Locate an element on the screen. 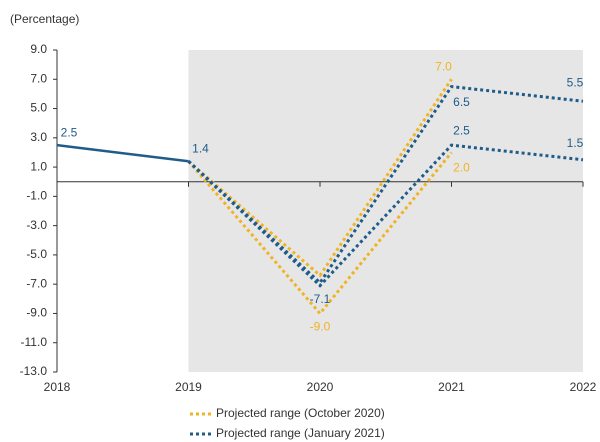 The height and width of the screenshot is (442, 600). y-tick-label: -7.0 is located at coordinates (36, 283).